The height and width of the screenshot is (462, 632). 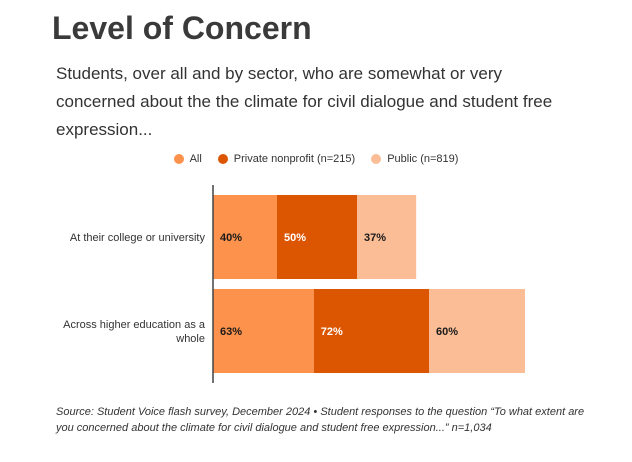 What do you see at coordinates (231, 332) in the screenshot?
I see `data-label-2-1: 63%` at bounding box center [231, 332].